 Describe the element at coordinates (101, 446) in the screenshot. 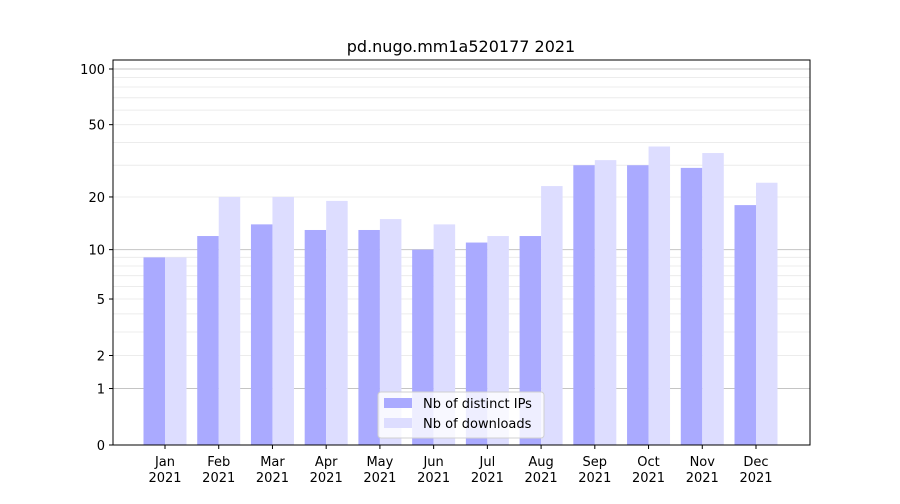

I see `y-tick-label: 0` at that location.